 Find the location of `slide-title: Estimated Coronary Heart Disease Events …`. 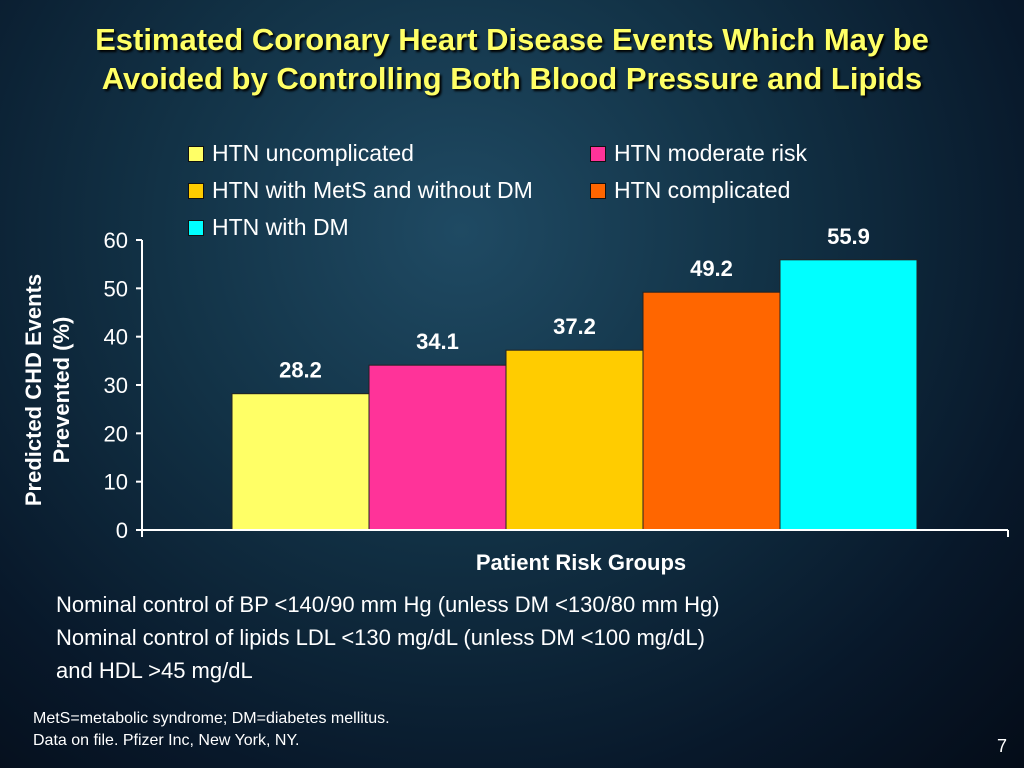

slide-title: Estimated Coronary Heart Disease Events … is located at coordinates (512, 59).